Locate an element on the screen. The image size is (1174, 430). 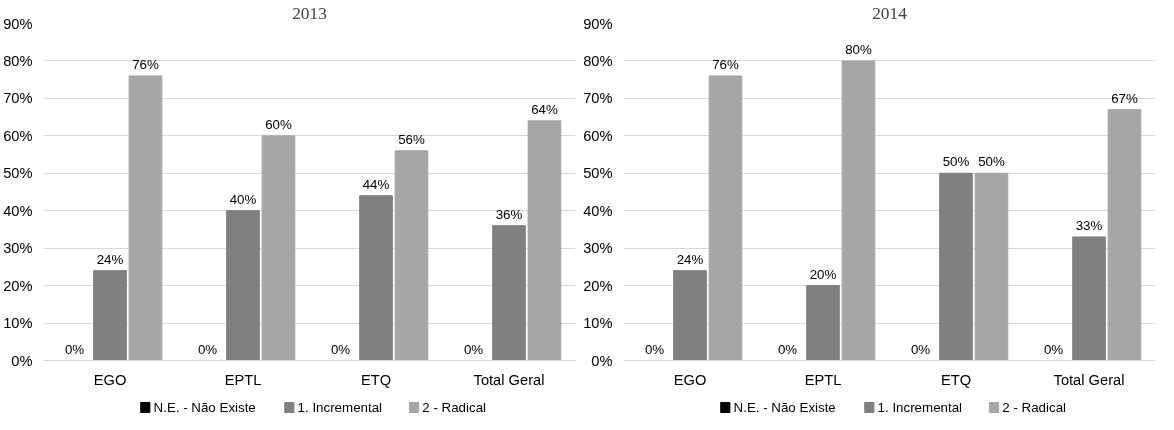
data-label: 36% is located at coordinates (509, 214).